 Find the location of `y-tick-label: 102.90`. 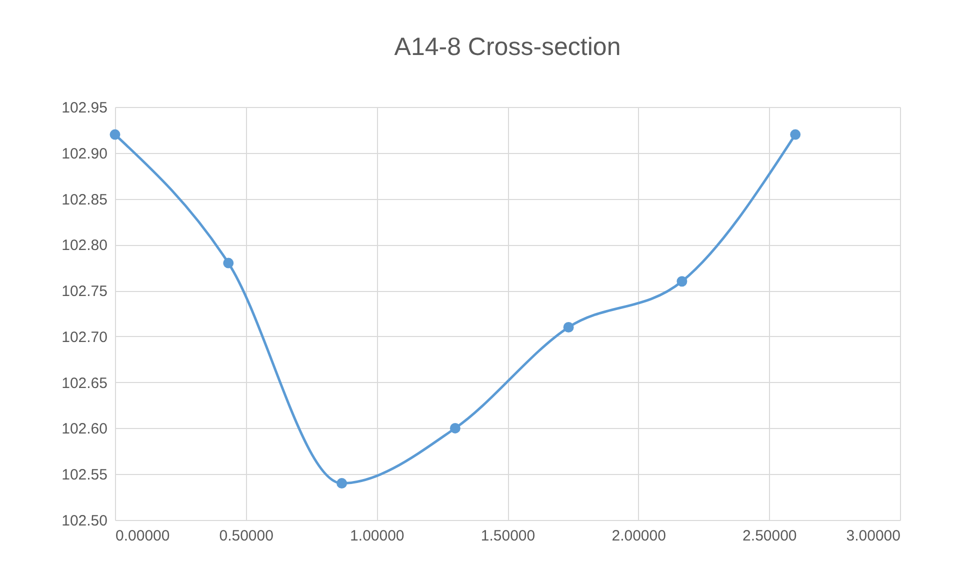

y-tick-label: 102.90 is located at coordinates (85, 153).